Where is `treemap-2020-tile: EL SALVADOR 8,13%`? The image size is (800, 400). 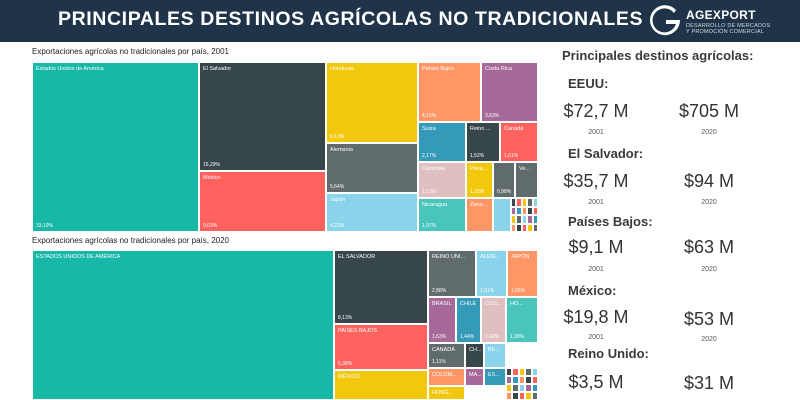 treemap-2020-tile: EL SALVADOR 8,13% is located at coordinates (381, 287).